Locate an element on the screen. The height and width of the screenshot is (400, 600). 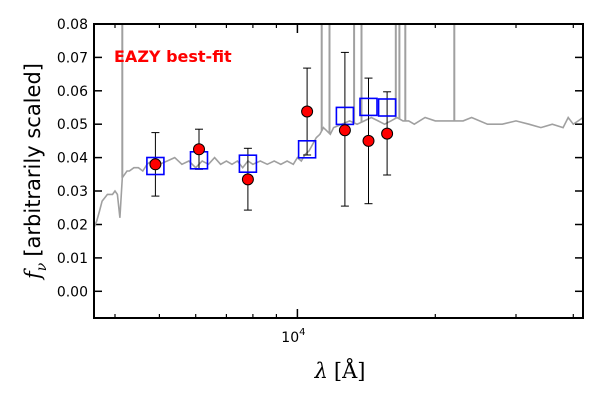
observed-points-layer is located at coordinates (271, 145).